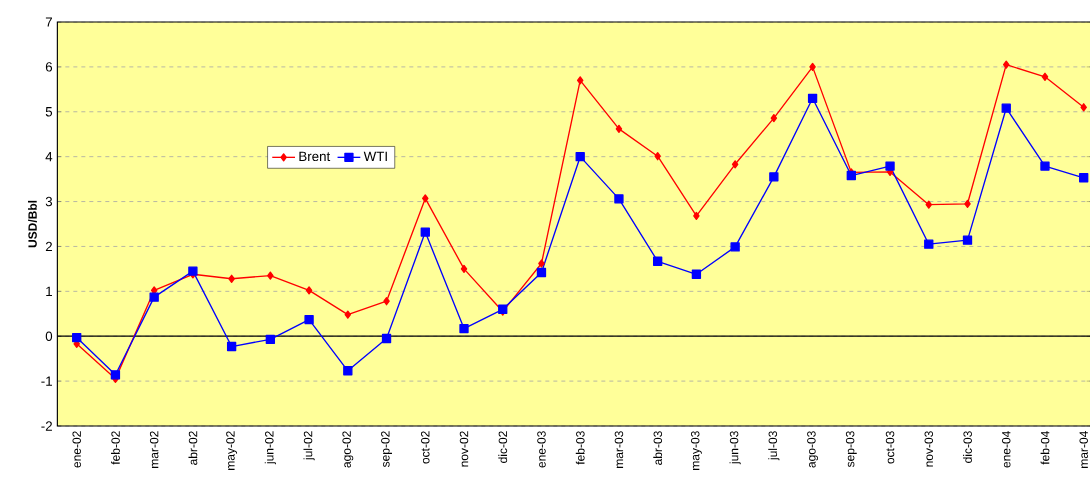 This screenshot has width=1090, height=480. Describe the element at coordinates (696, 450) in the screenshot. I see `x-tick-label: may-03` at that location.